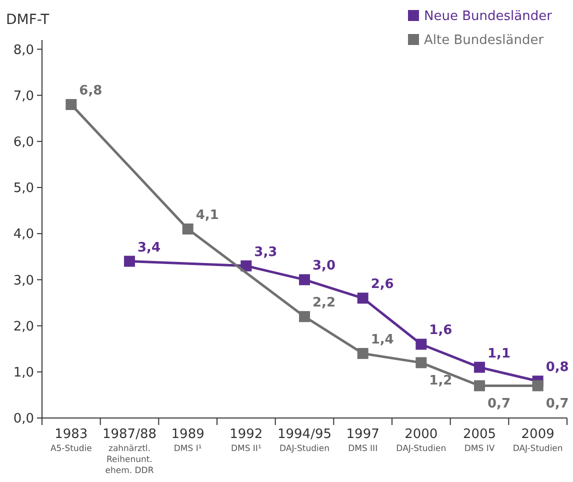 This screenshot has width=573, height=482. What do you see at coordinates (440, 330) in the screenshot?
I see `data-label: 1,6` at bounding box center [440, 330].